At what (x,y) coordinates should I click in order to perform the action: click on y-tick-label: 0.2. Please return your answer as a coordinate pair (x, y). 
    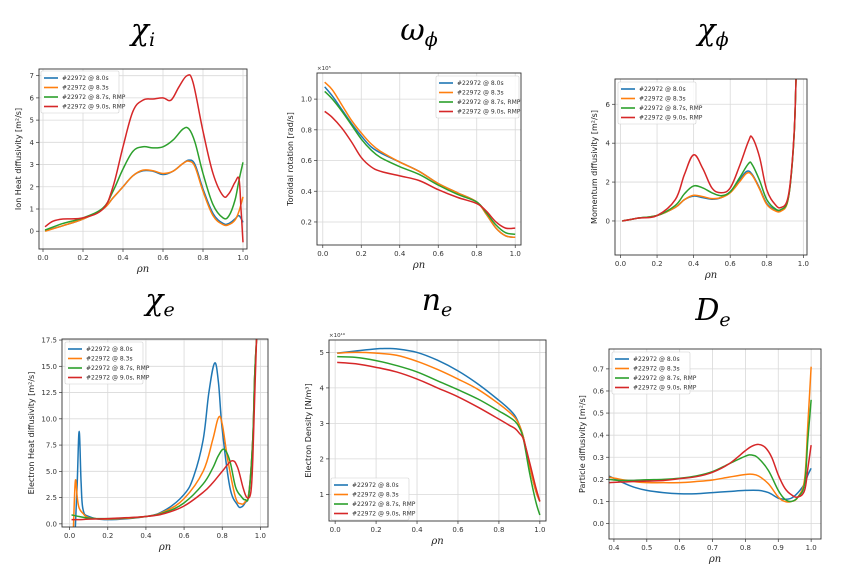
    Looking at the image, I should click on (306, 222).